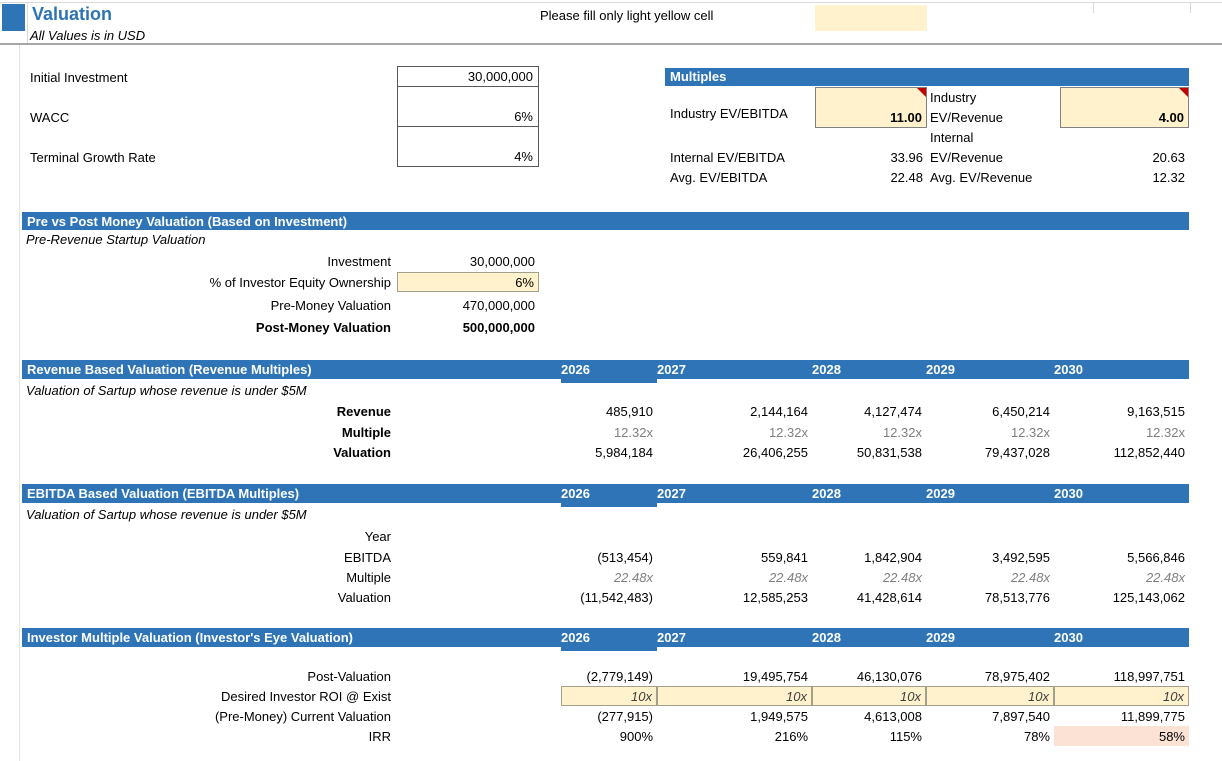 The height and width of the screenshot is (761, 1222). Describe the element at coordinates (79, 77) in the screenshot. I see `initial-investment-label: Initial Investment` at that location.